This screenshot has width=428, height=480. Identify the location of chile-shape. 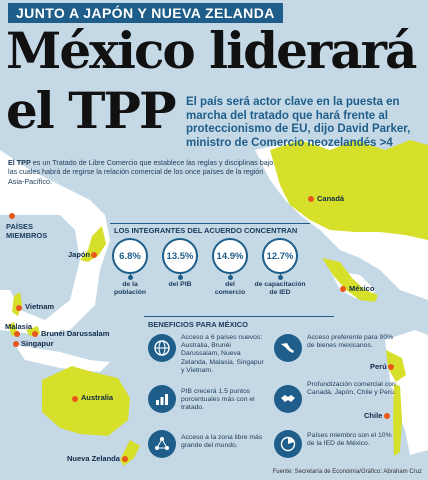
(397, 420).